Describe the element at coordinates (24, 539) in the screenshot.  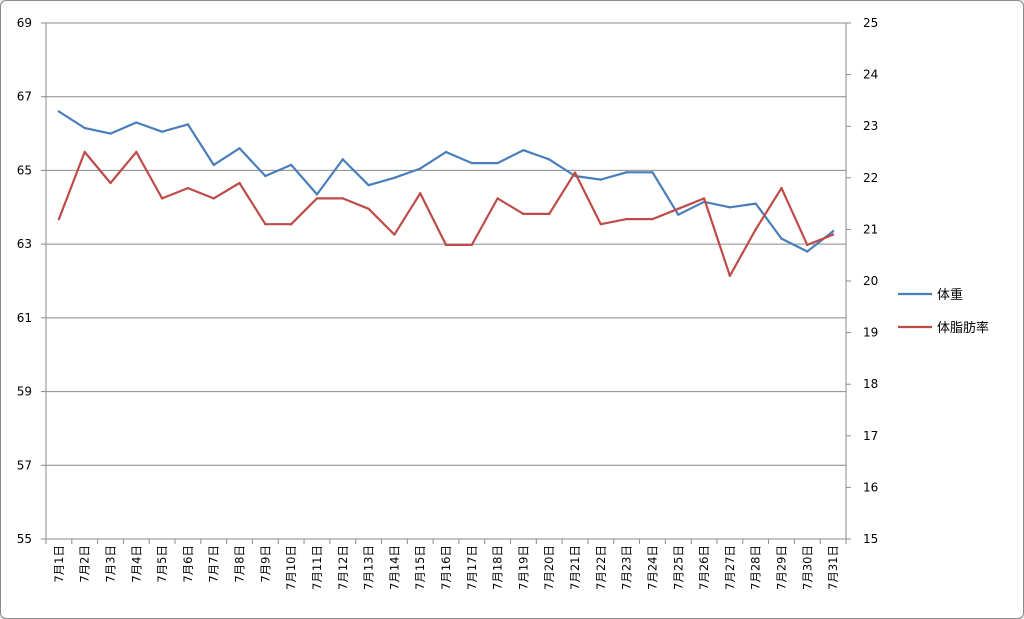
I see `left-tick-label: 55` at that location.